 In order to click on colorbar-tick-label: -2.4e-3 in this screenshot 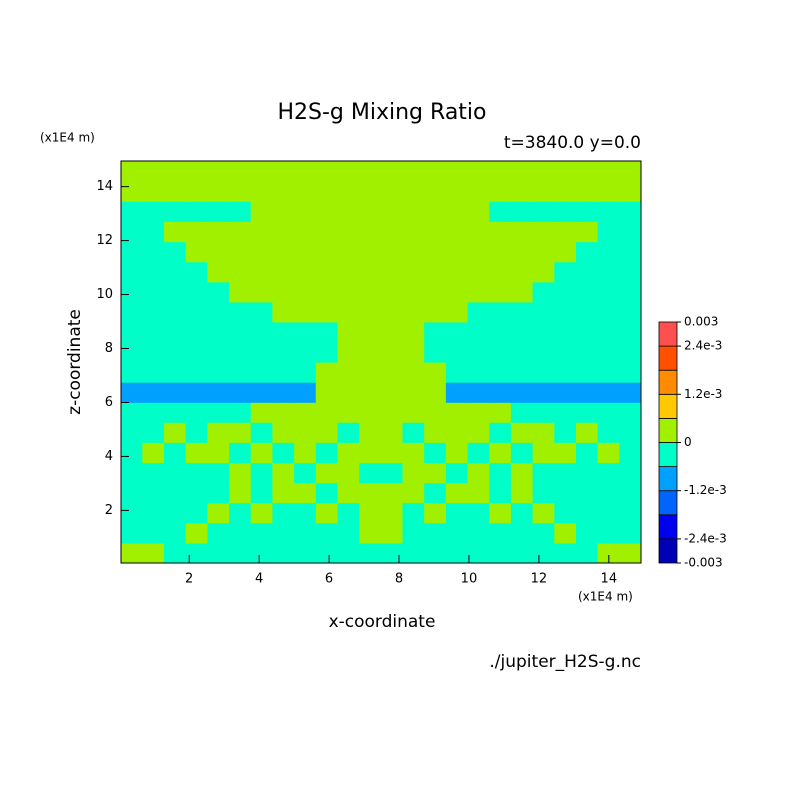, I will do `click(705, 538)`.